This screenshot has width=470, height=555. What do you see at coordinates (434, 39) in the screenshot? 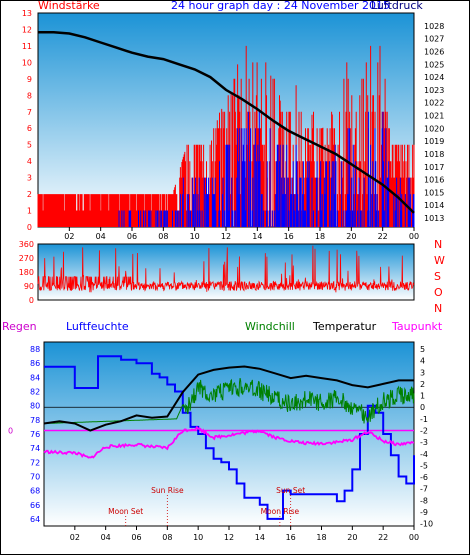
I see `pressure-tick-label: 1027` at bounding box center [434, 39].